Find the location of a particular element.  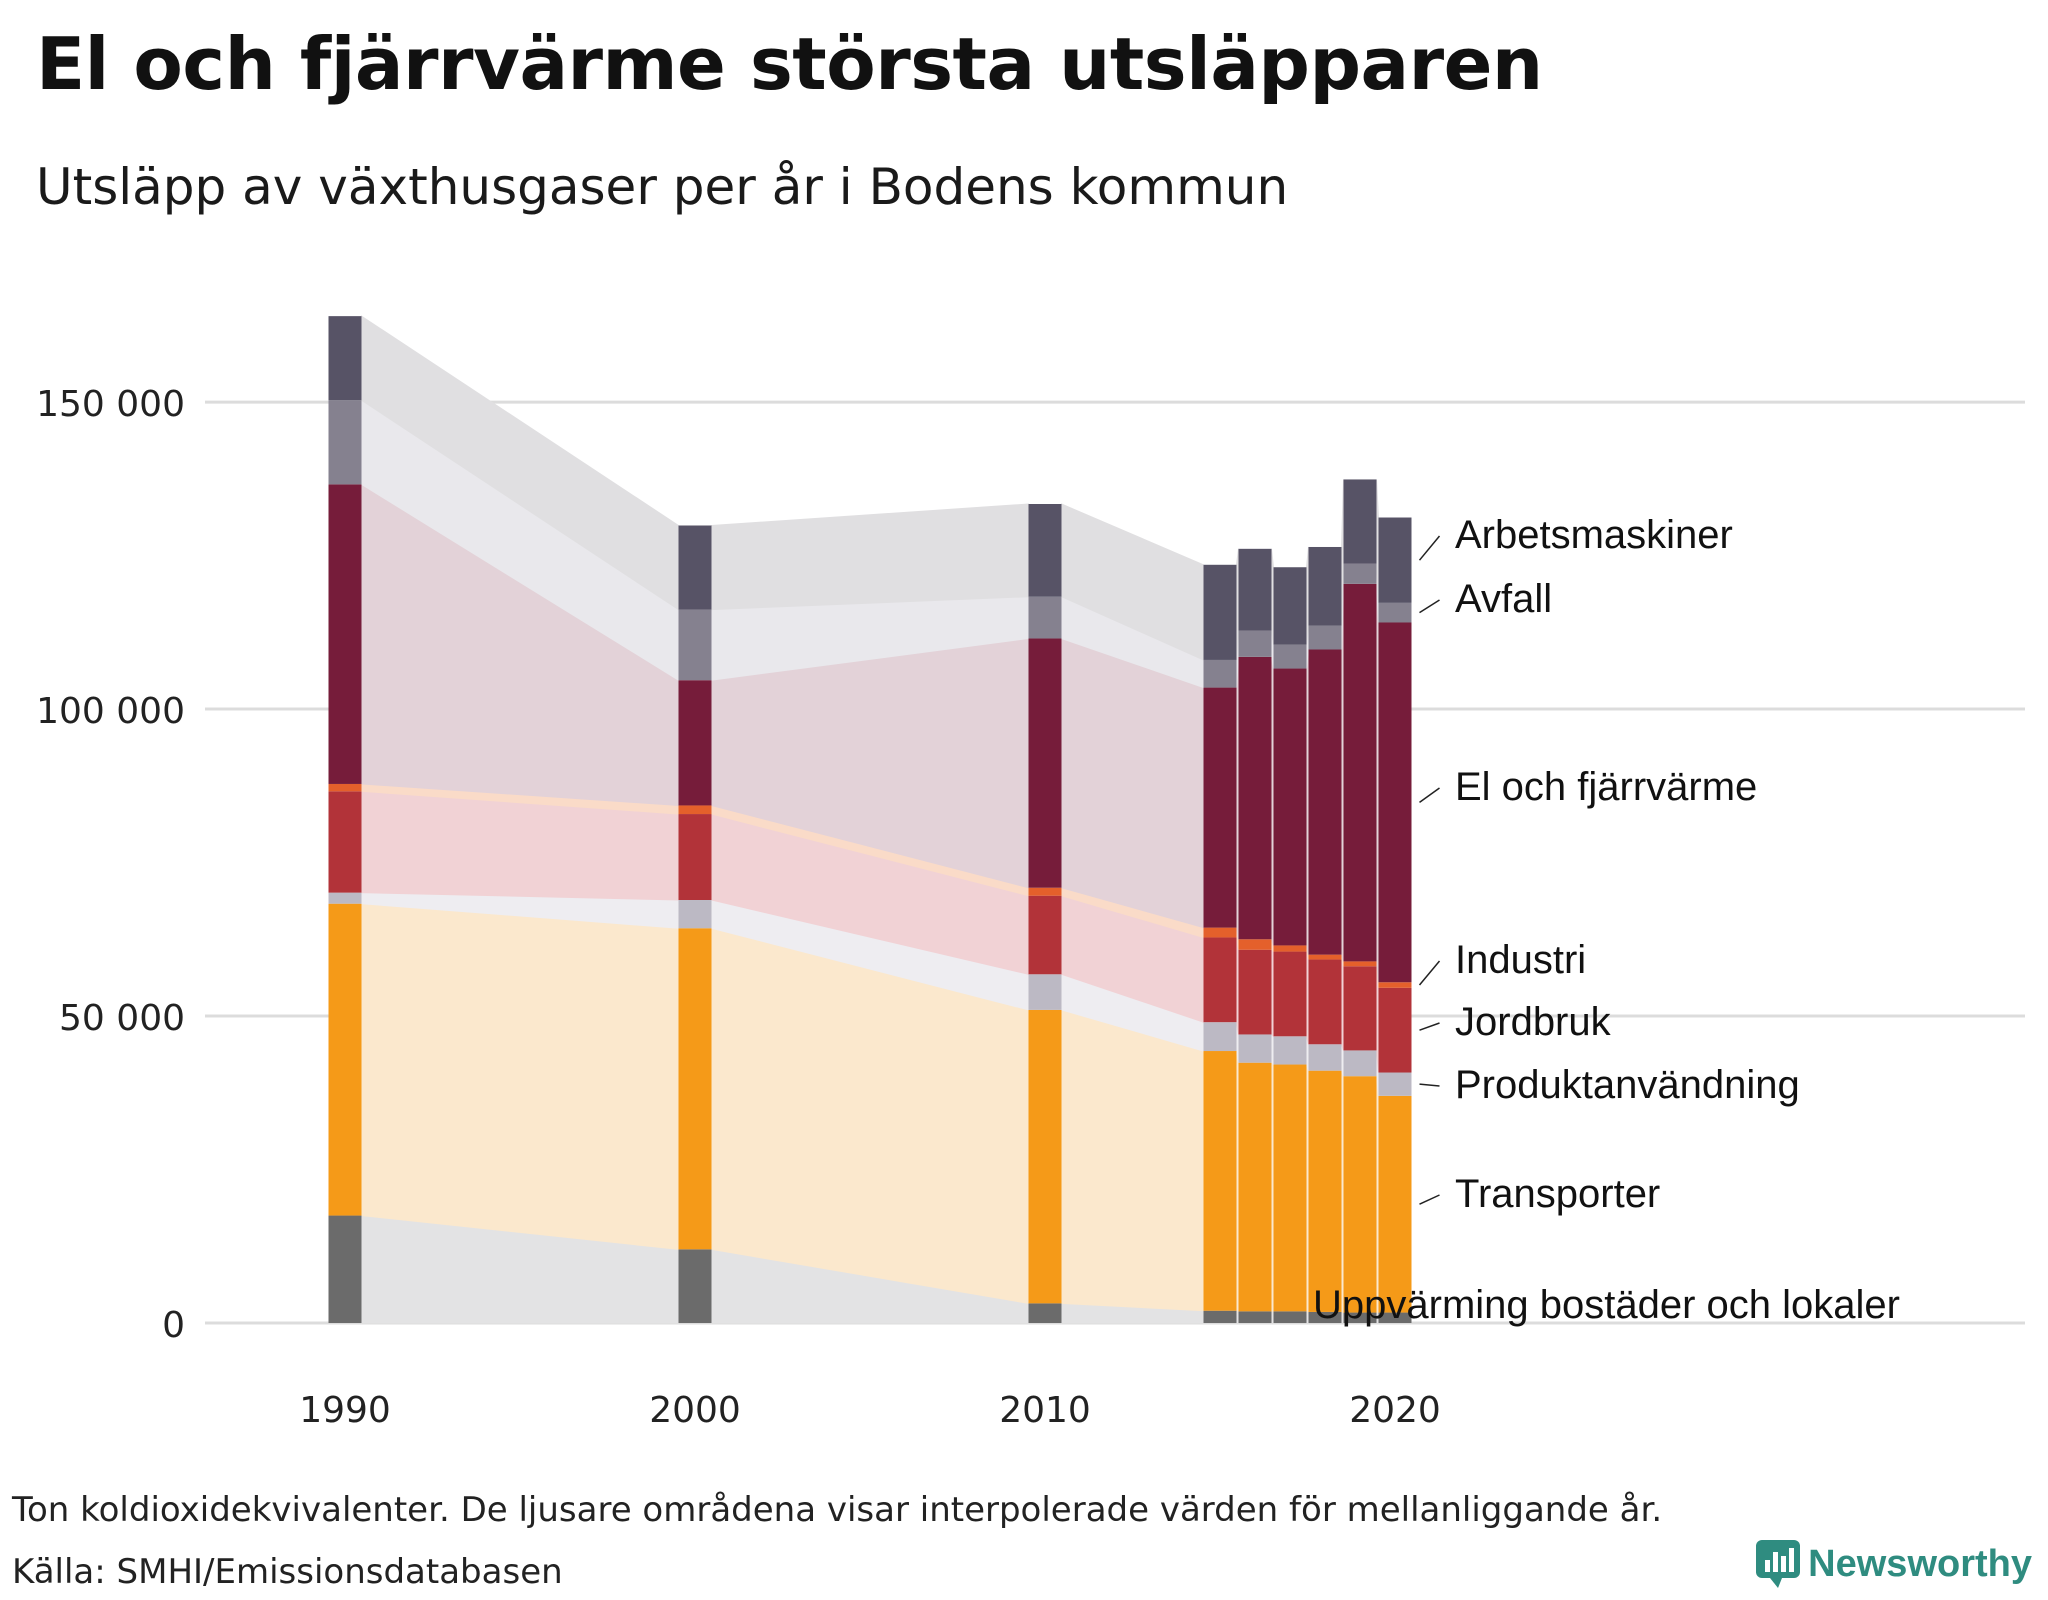

x-axis: 1990 2000 2010 2020 is located at coordinates (870, 1410).